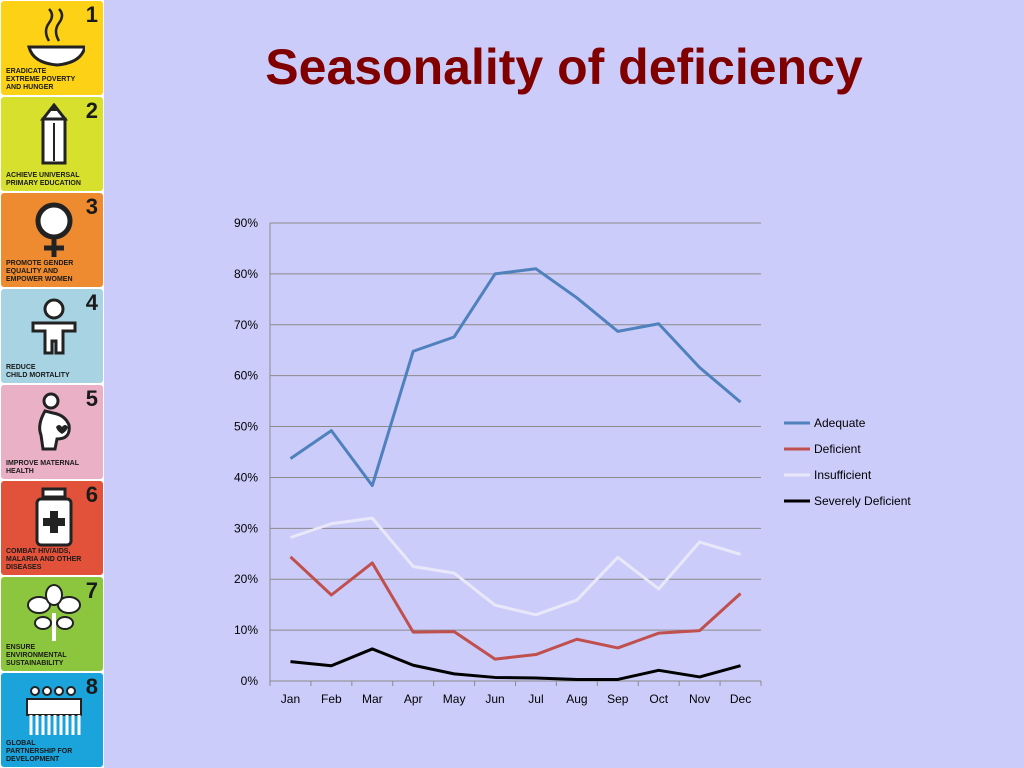  What do you see at coordinates (54, 517) in the screenshot?
I see `medicine-bottle-icon` at bounding box center [54, 517].